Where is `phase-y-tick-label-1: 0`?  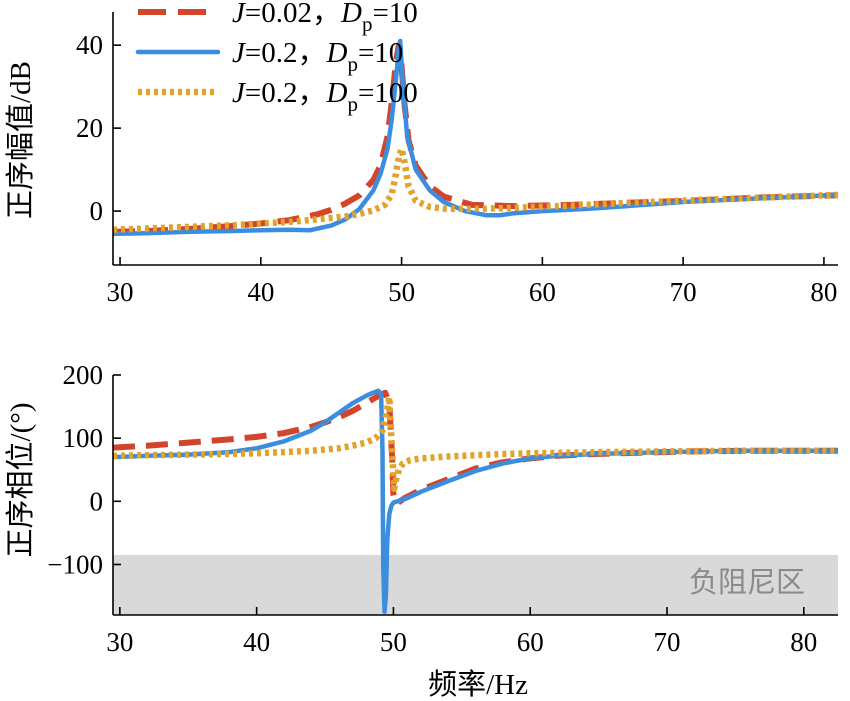 phase-y-tick-label-1: 0 is located at coordinates (97, 501).